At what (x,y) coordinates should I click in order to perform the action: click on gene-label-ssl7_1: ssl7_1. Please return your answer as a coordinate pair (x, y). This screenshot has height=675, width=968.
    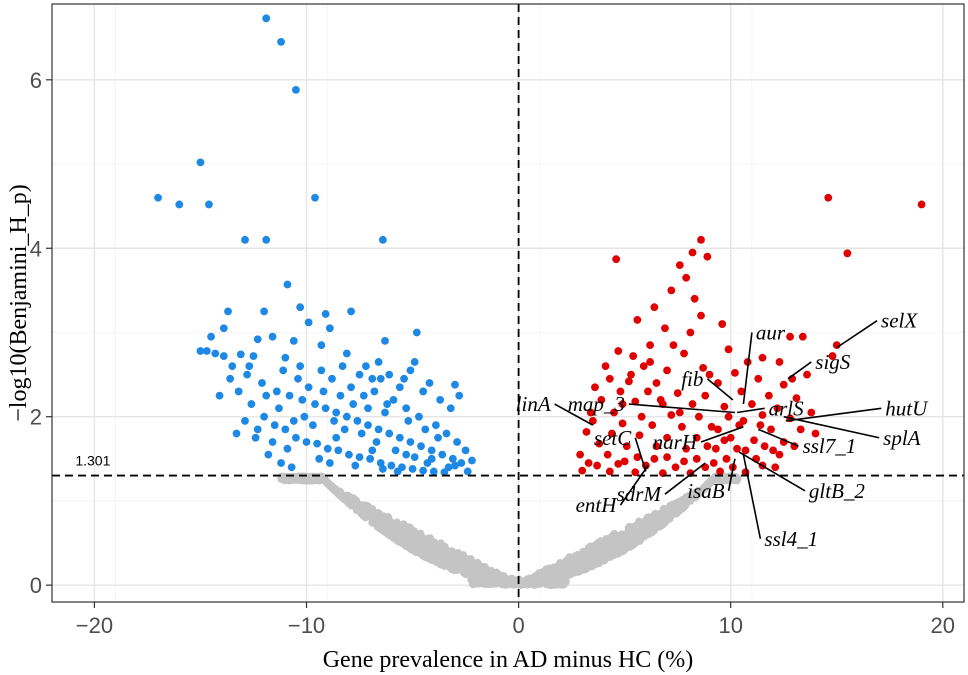
    Looking at the image, I should click on (830, 446).